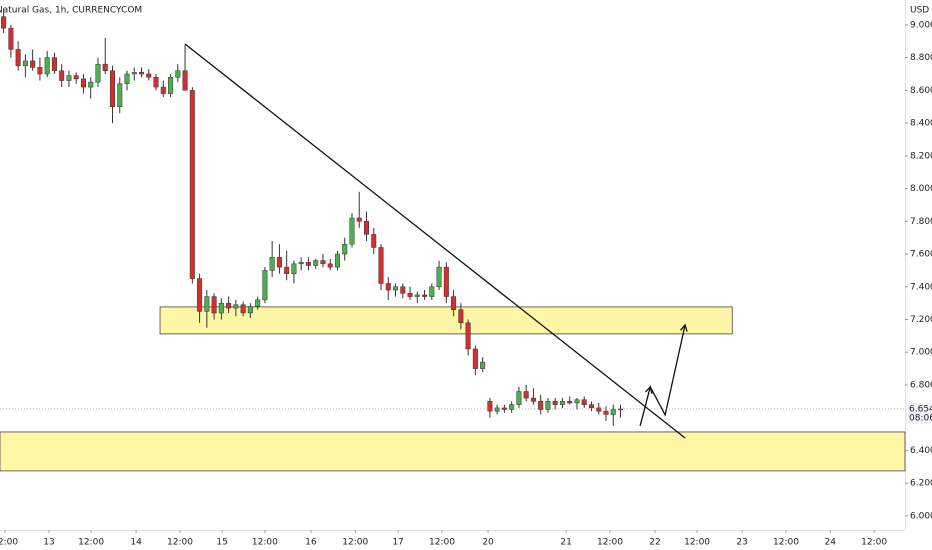 Image resolution: width=932 pixels, height=550 pixels. I want to click on y-tick-label: 8.800, so click(921, 58).